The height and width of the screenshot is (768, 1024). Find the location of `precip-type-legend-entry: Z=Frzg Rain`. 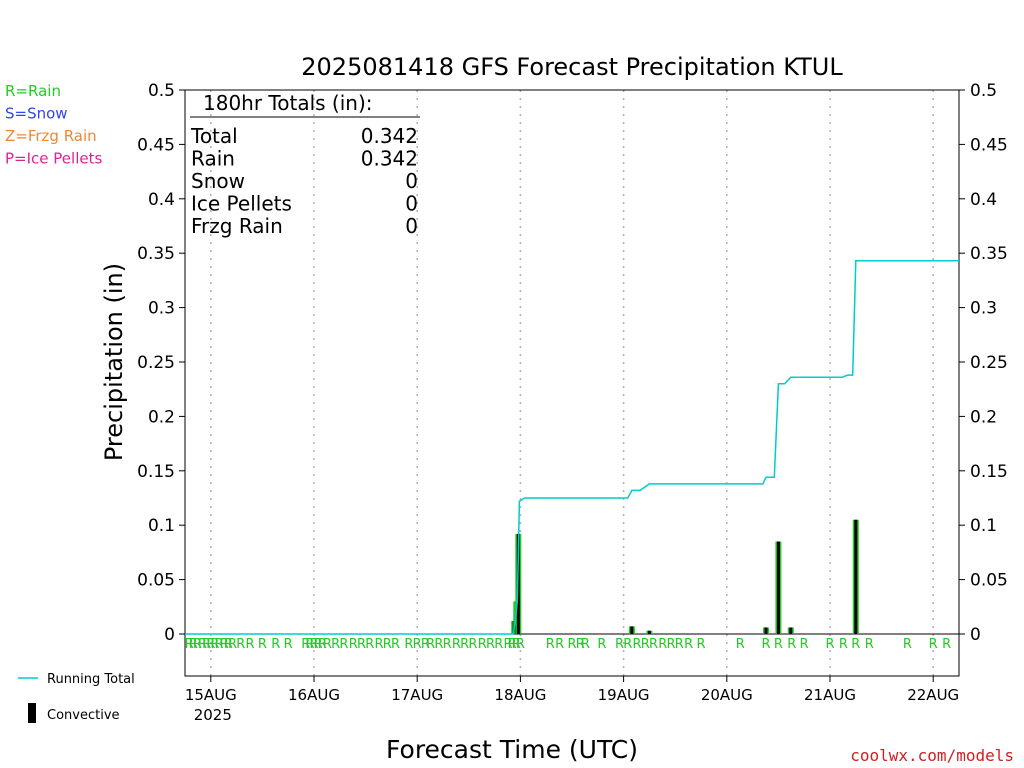

precip-type-legend-entry: Z=Frzg Rain is located at coordinates (51, 136).